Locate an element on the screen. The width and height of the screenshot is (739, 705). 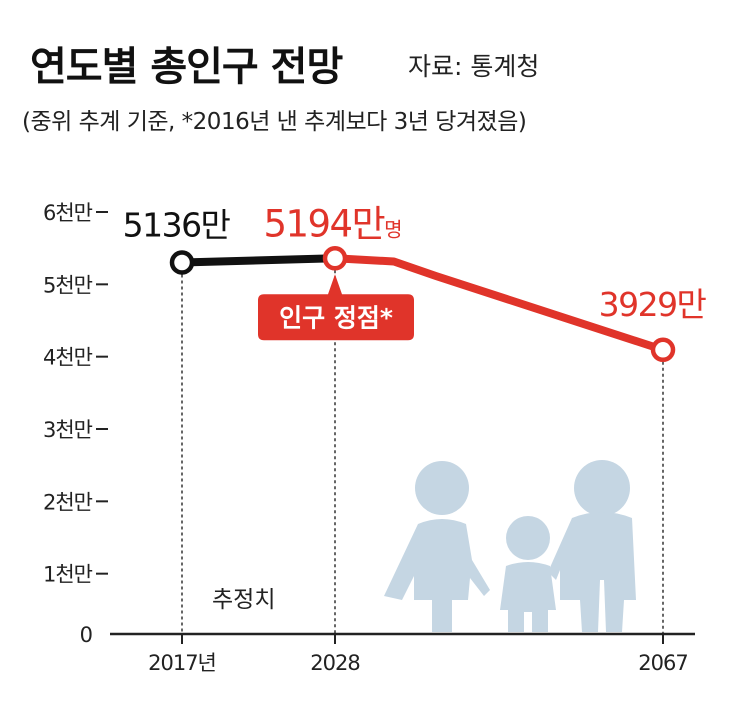
y-tick-label: 1천만 is located at coordinates (68, 575).